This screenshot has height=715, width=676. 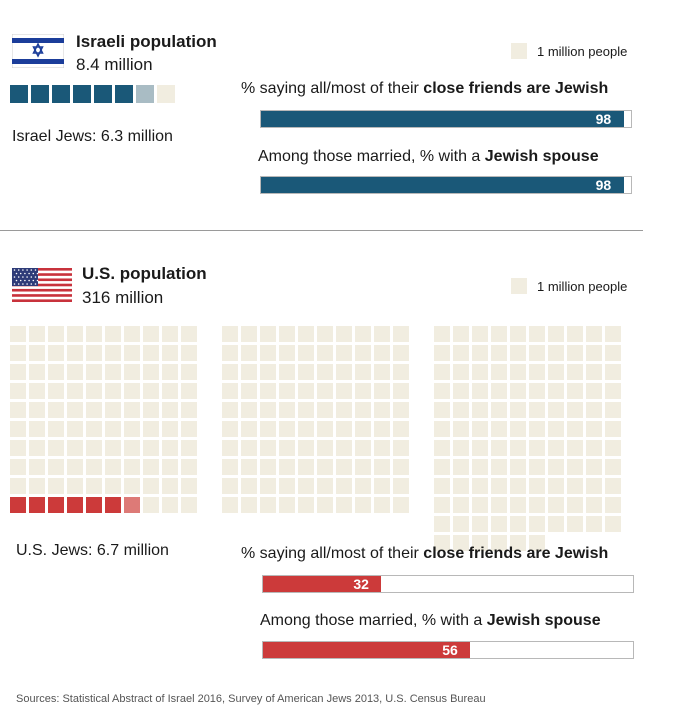 I want to click on us-q1-bold: close friends are Jewish, so click(x=516, y=553).